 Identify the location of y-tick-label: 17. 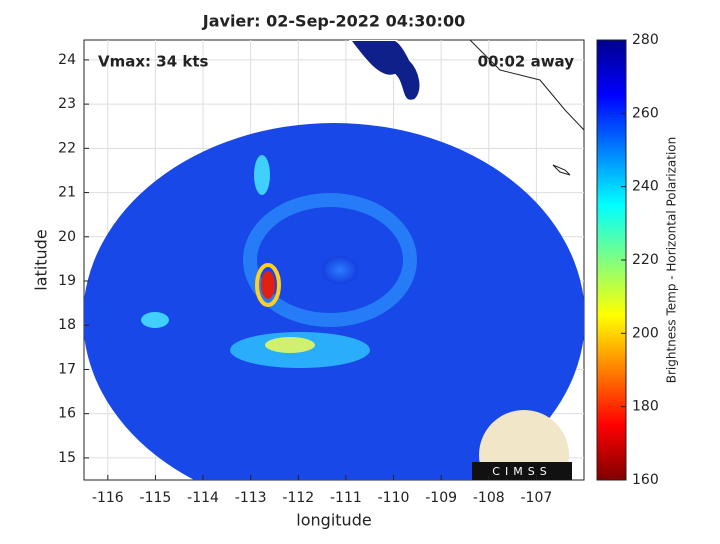
(67, 369).